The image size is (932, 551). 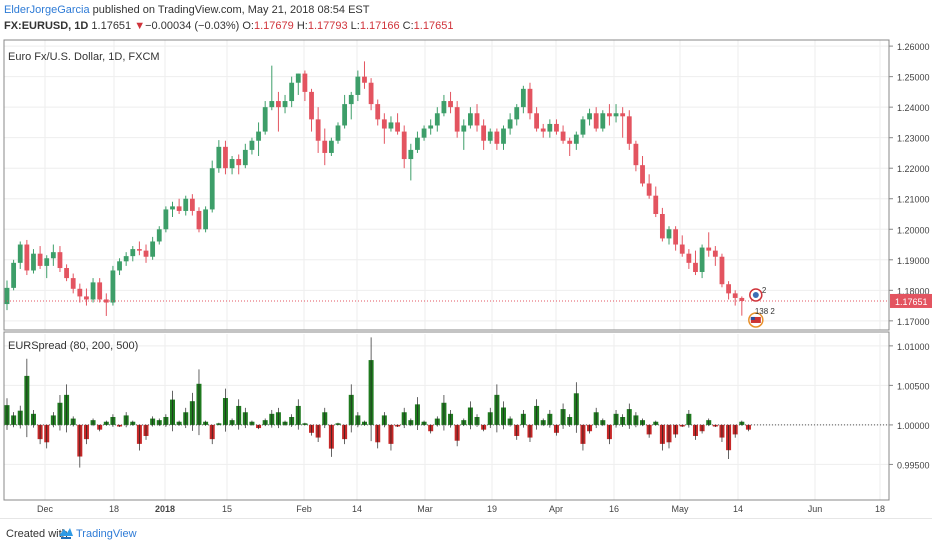 I want to click on price-tick-label: 1.23000, so click(x=913, y=139).